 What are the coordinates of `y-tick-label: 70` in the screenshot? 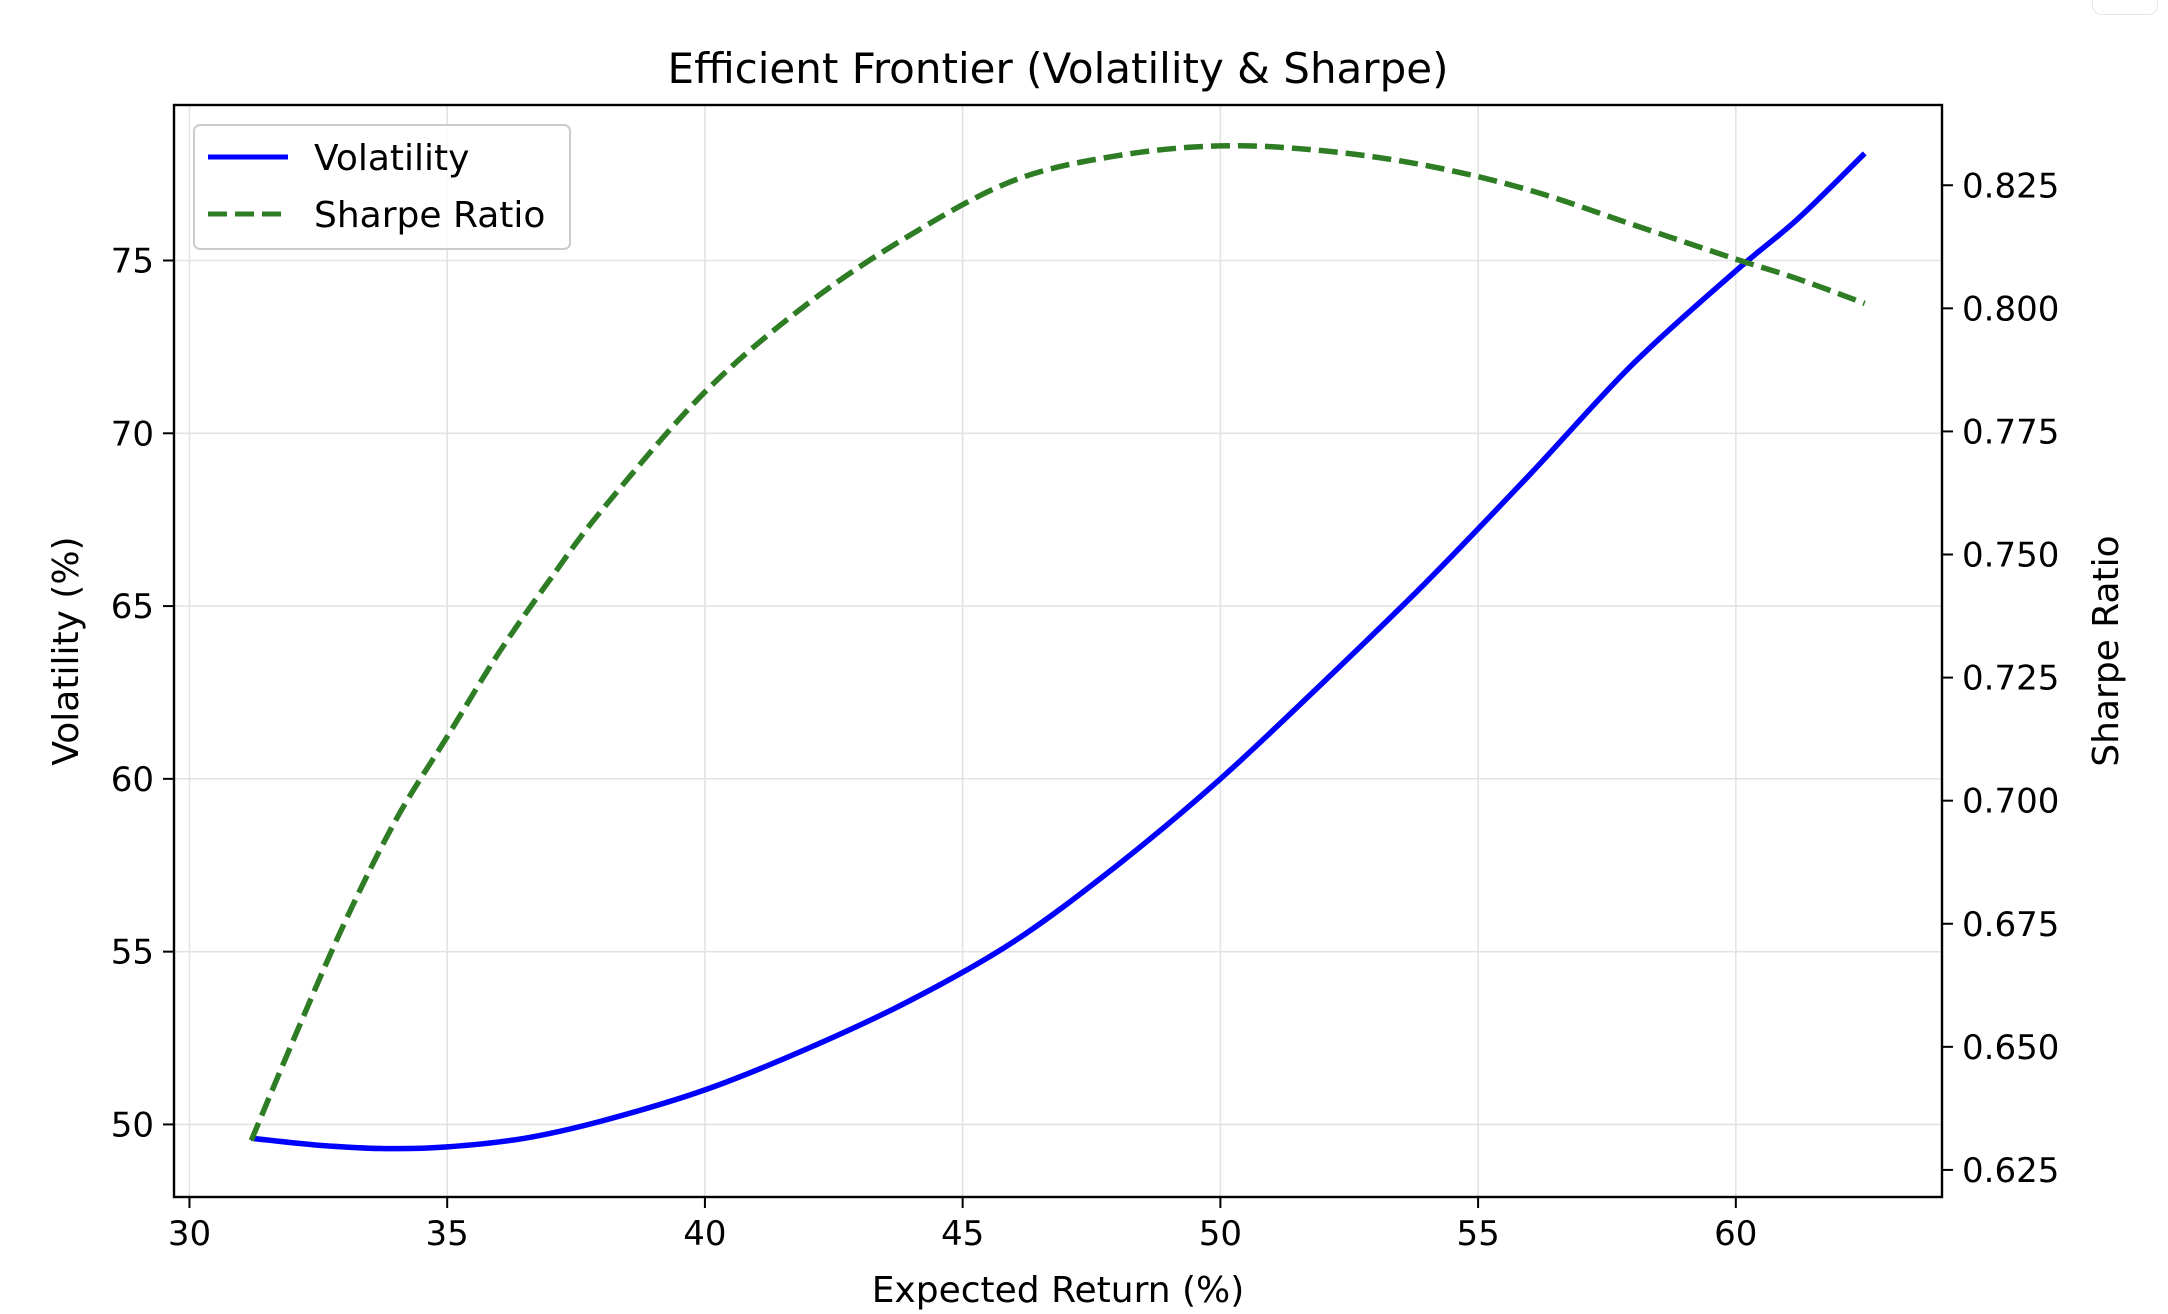 It's located at (132, 434).